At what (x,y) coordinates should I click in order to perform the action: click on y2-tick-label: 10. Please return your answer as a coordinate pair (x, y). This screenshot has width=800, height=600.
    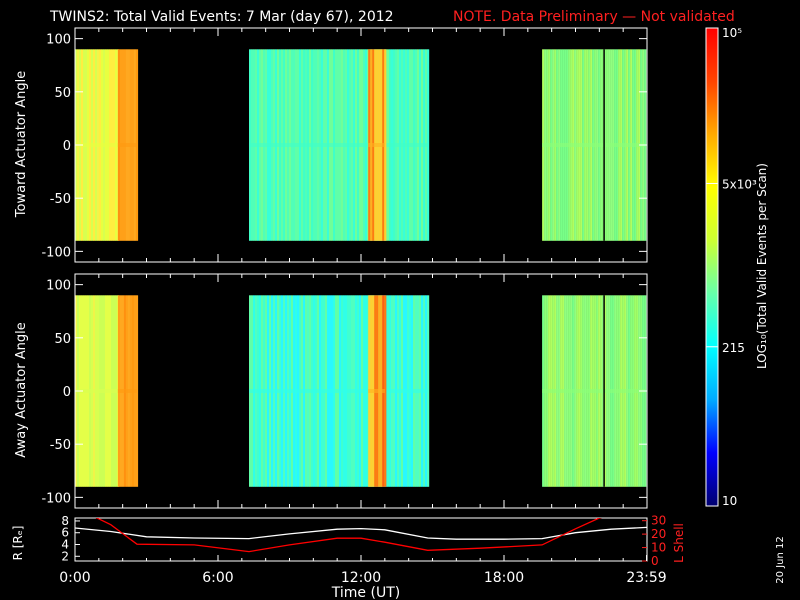
    Looking at the image, I should click on (658, 548).